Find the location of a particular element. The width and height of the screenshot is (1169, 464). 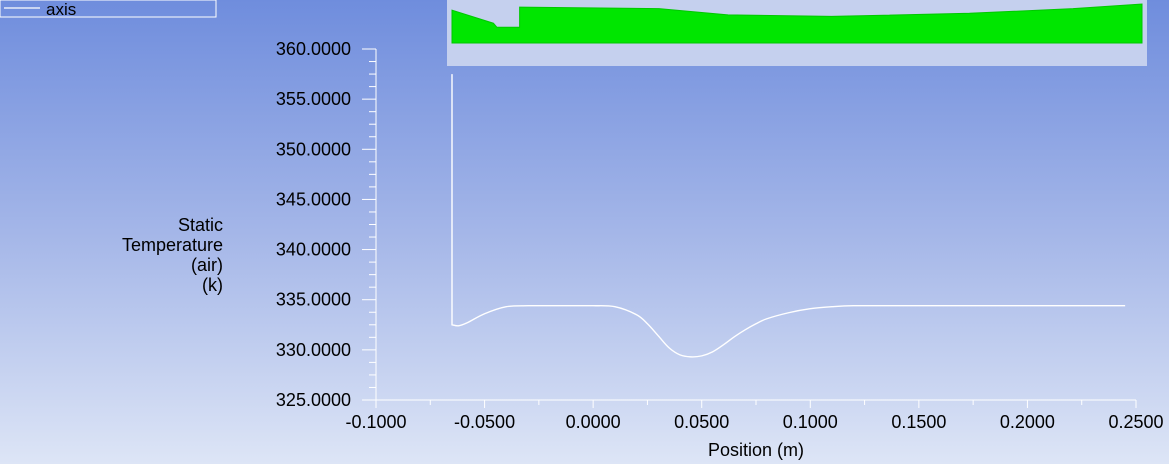

y-tick-label: 340.0000 is located at coordinates (313, 250).